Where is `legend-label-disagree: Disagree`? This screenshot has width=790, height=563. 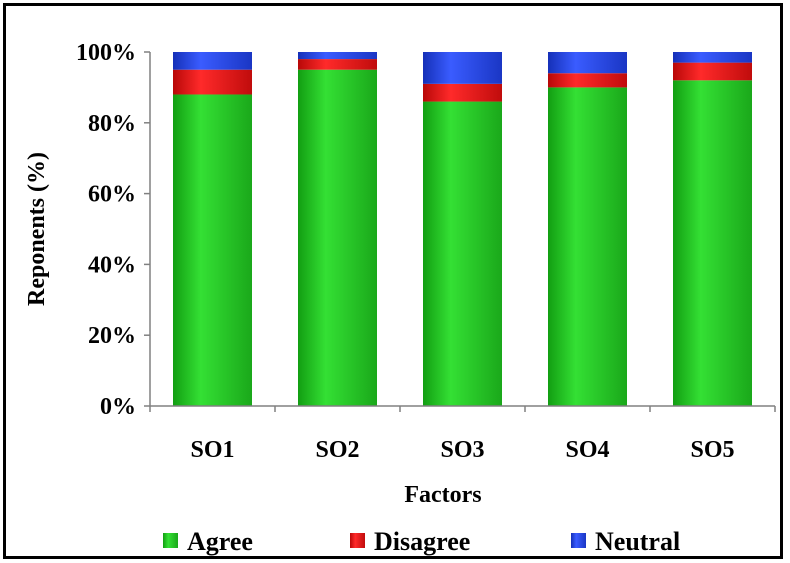 legend-label-disagree: Disagree is located at coordinates (422, 541).